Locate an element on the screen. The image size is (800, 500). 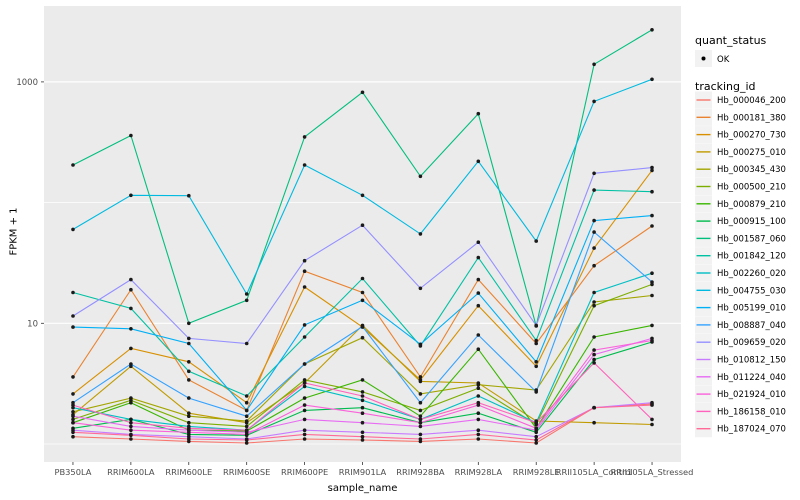
legend-label-Hb_000181_380: Hb_000181_380 is located at coordinates (751, 118).